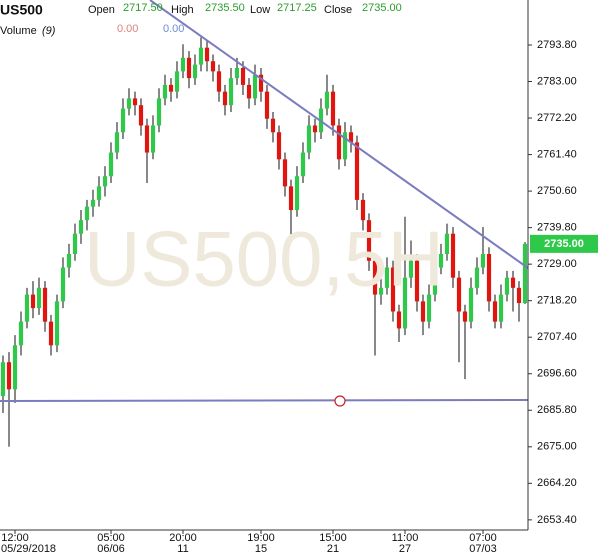  Describe the element at coordinates (338, 10) in the screenshot. I see `header-label: Close` at that location.